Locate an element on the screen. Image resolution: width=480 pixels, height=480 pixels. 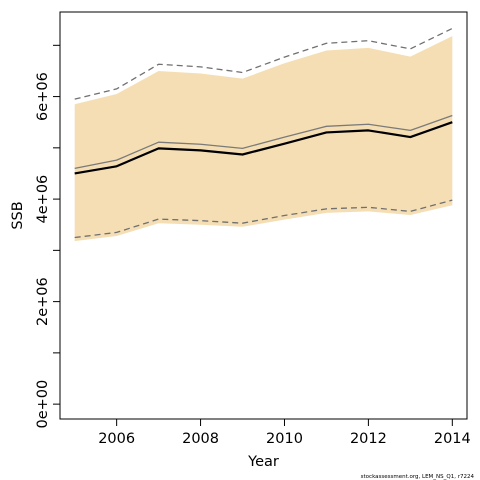
x-tick-label: 2010 is located at coordinates (284, 439).